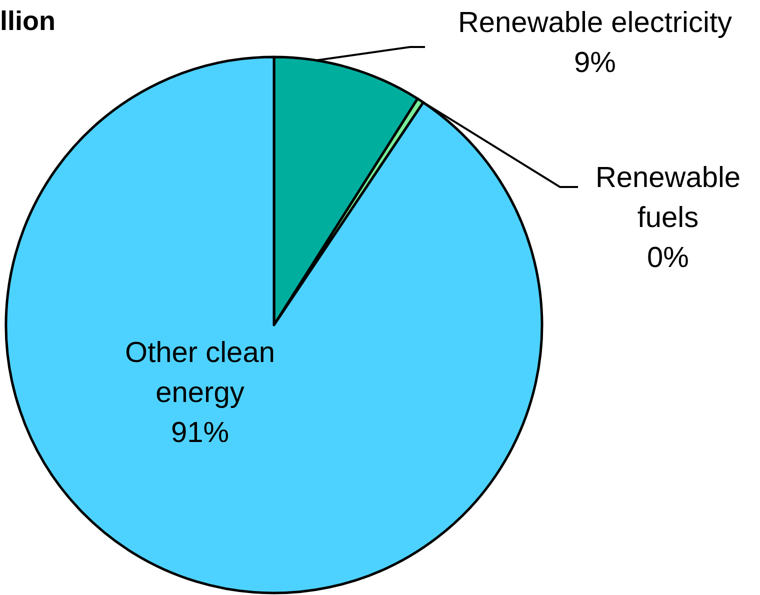 The image size is (760, 595). What do you see at coordinates (200, 373) in the screenshot?
I see `slice-label: Other clean energy` at bounding box center [200, 373].